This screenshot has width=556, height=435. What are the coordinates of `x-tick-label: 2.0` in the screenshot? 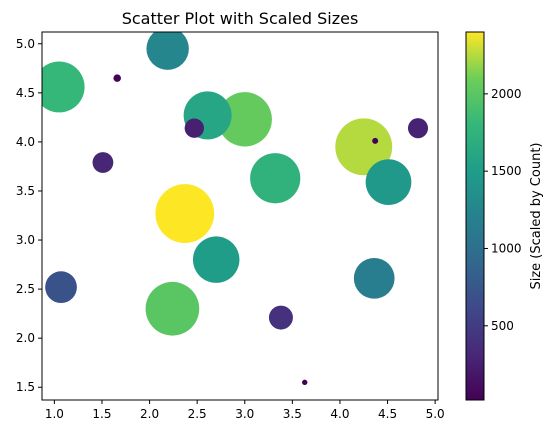 It's located at (149, 414).